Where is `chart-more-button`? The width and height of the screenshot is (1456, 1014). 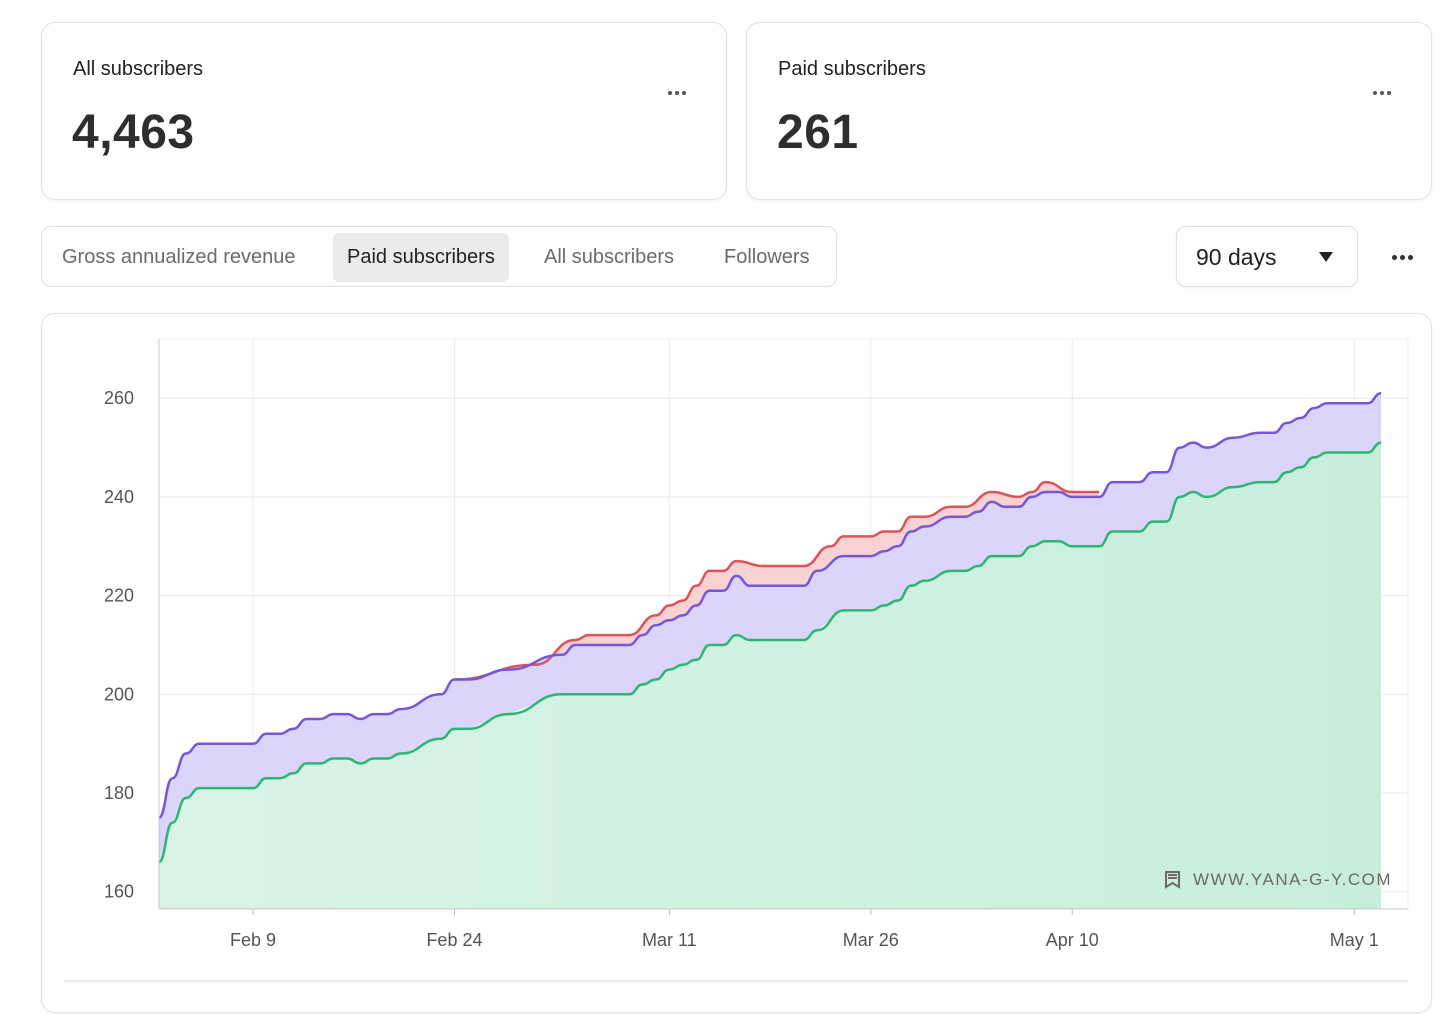 chart-more-button is located at coordinates (1402, 257).